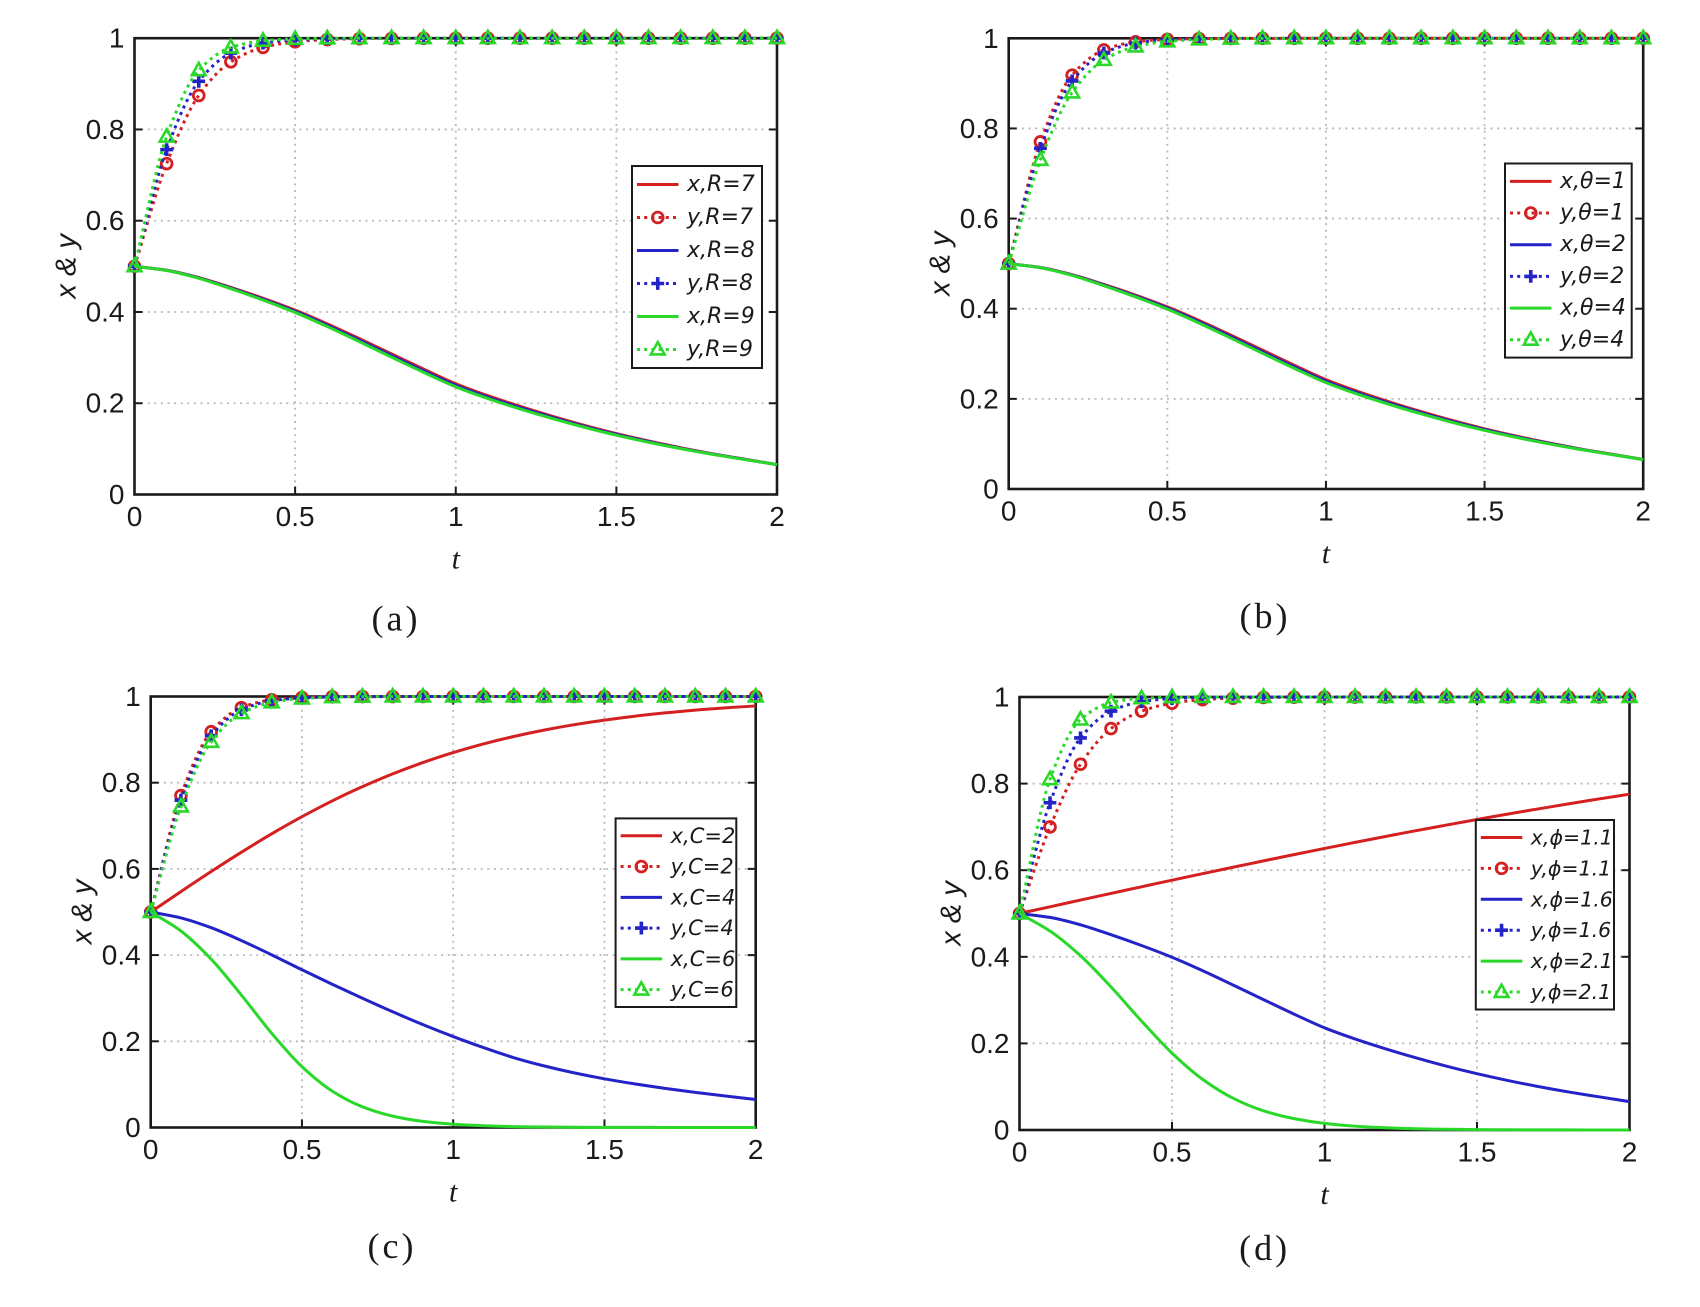  I want to click on xtick-label-c: 0, so click(151, 1149).